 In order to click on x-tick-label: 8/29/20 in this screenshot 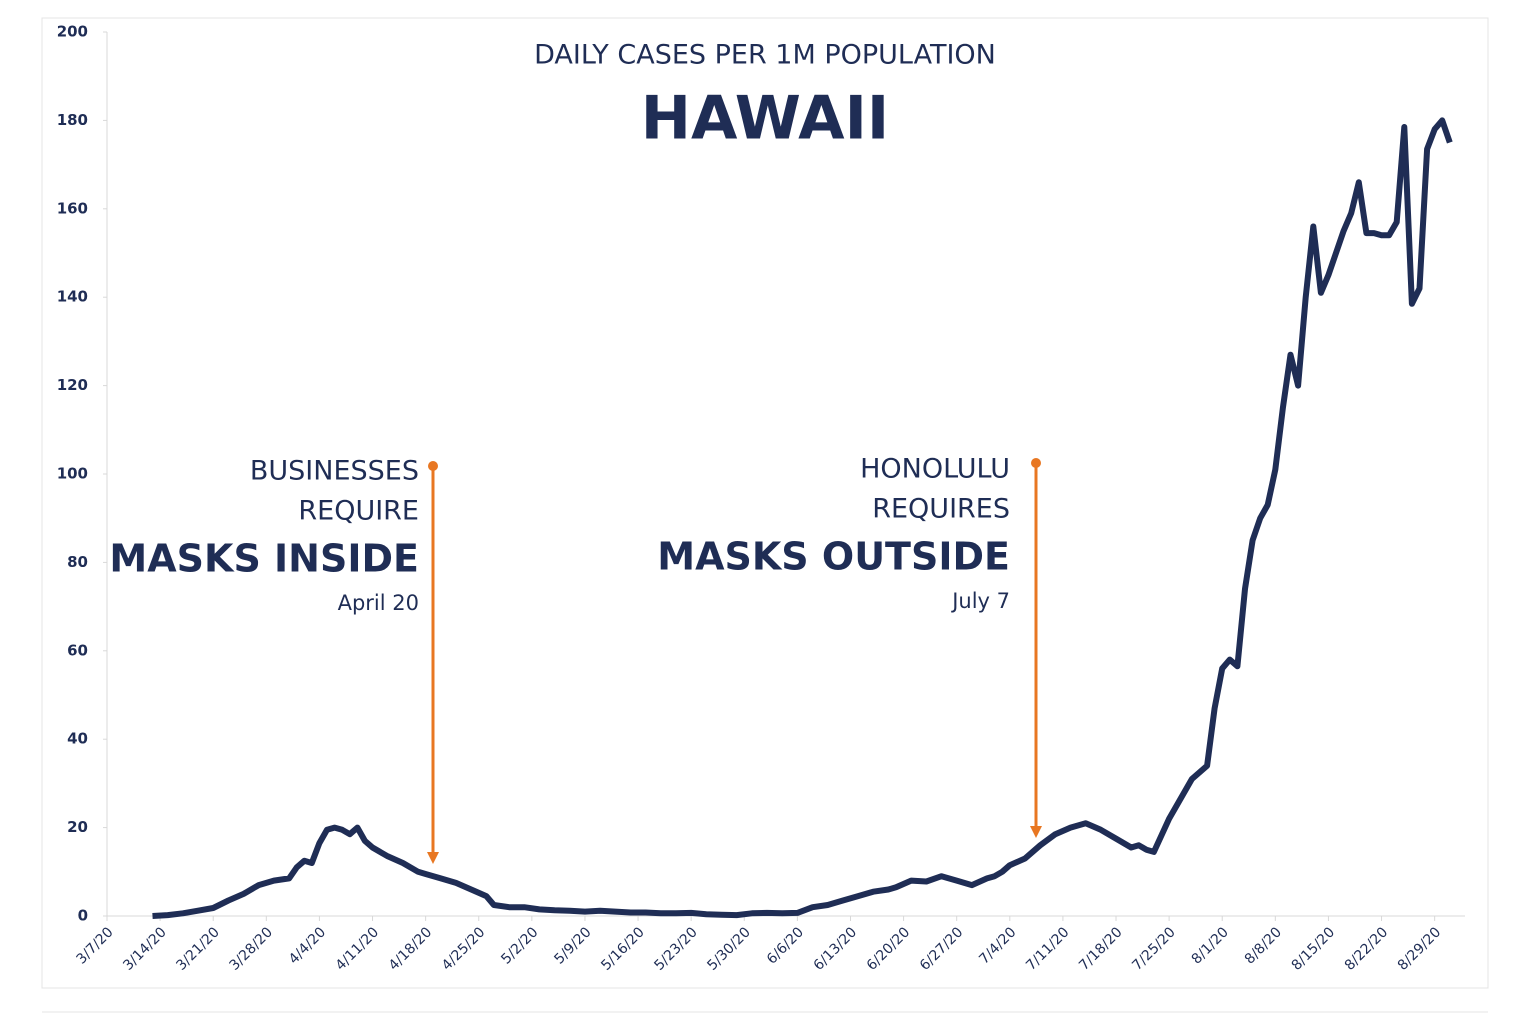, I will do `click(1419, 948)`.